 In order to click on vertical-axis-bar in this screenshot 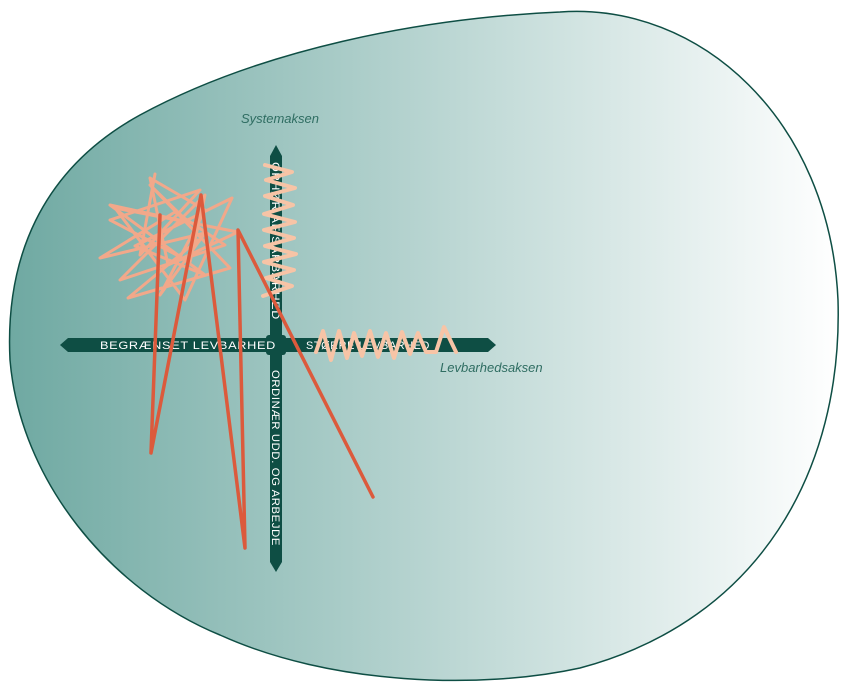, I will do `click(276, 358)`.